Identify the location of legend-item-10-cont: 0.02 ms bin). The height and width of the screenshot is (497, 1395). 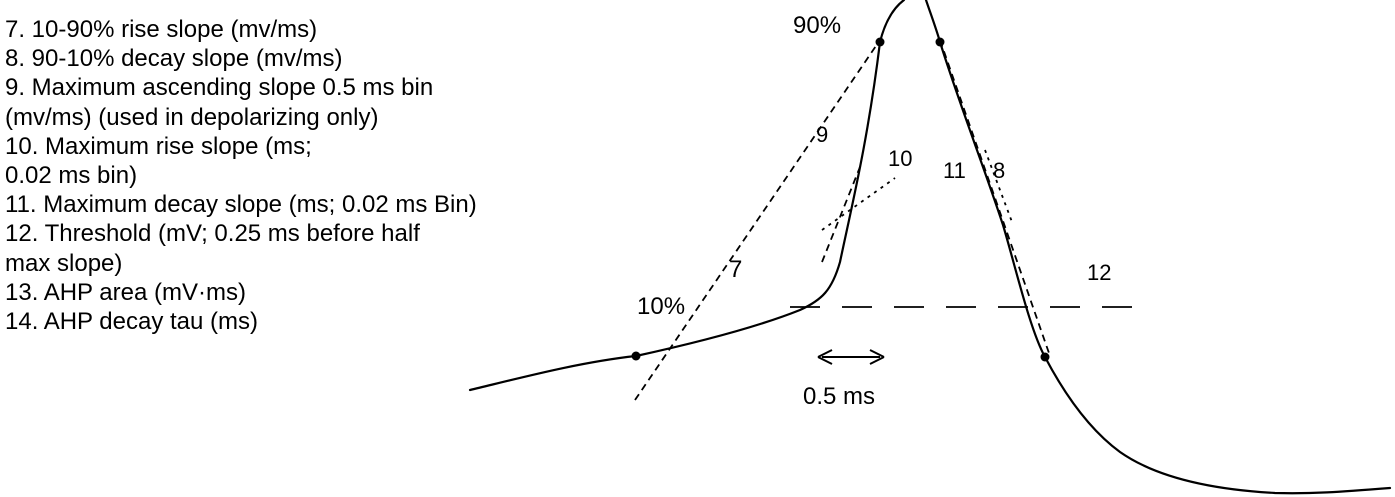
(71, 176).